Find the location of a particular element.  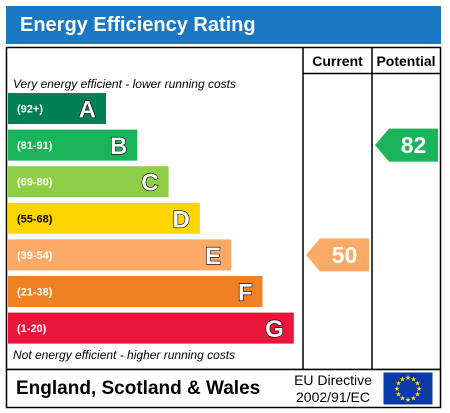

band-d is located at coordinates (104, 218).